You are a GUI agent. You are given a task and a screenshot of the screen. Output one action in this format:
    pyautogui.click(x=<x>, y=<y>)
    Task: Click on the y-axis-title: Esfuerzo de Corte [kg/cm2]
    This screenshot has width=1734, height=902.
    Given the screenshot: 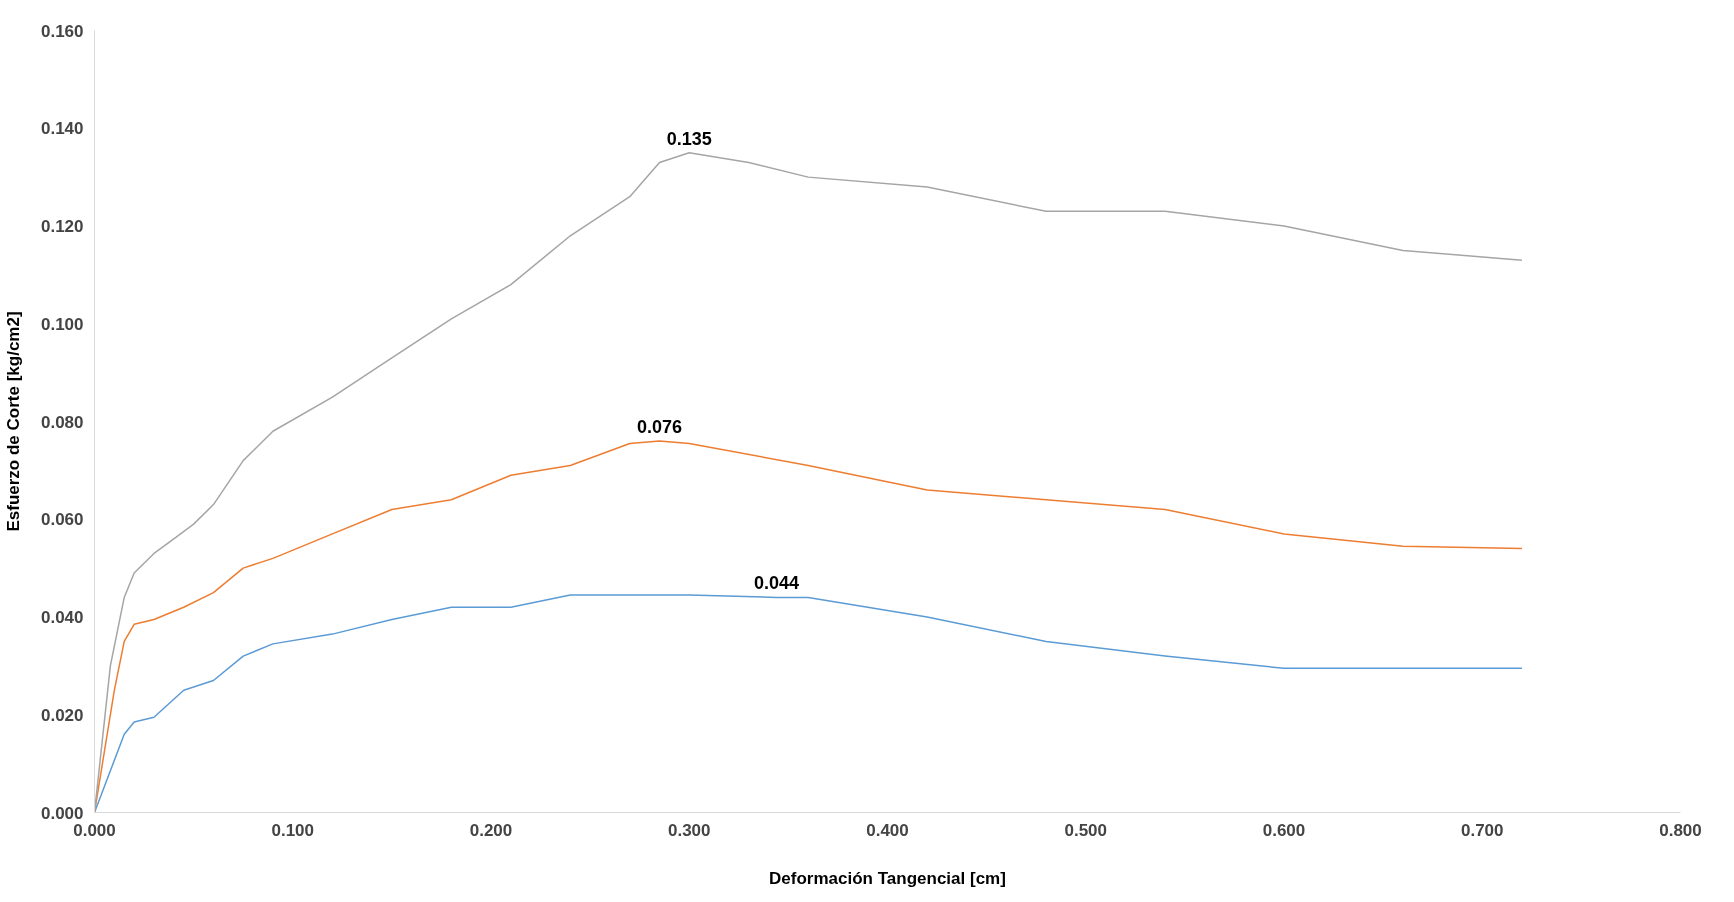 What is the action you would take?
    pyautogui.click(x=13, y=421)
    